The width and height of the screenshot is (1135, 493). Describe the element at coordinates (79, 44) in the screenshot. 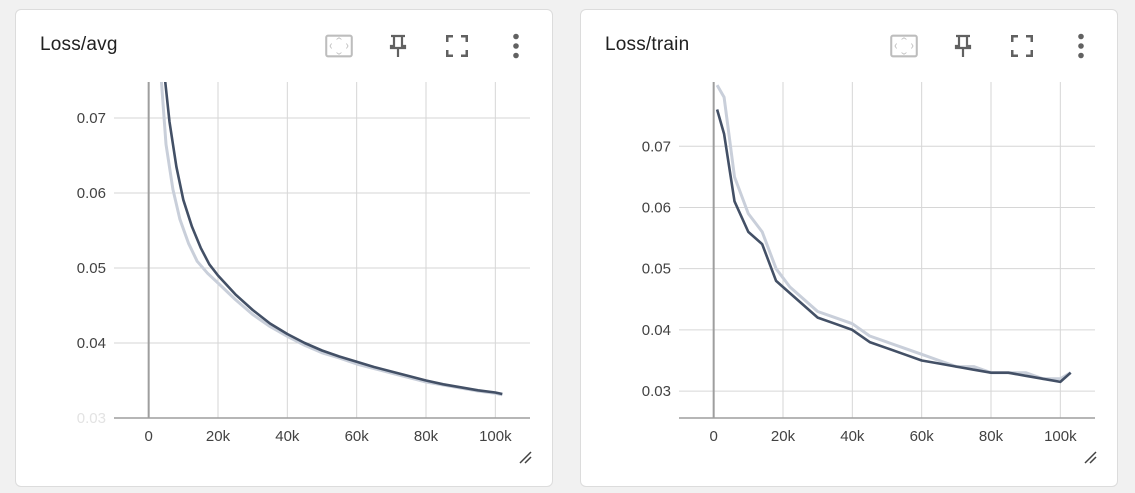

I see `card-title: Loss/avg` at that location.